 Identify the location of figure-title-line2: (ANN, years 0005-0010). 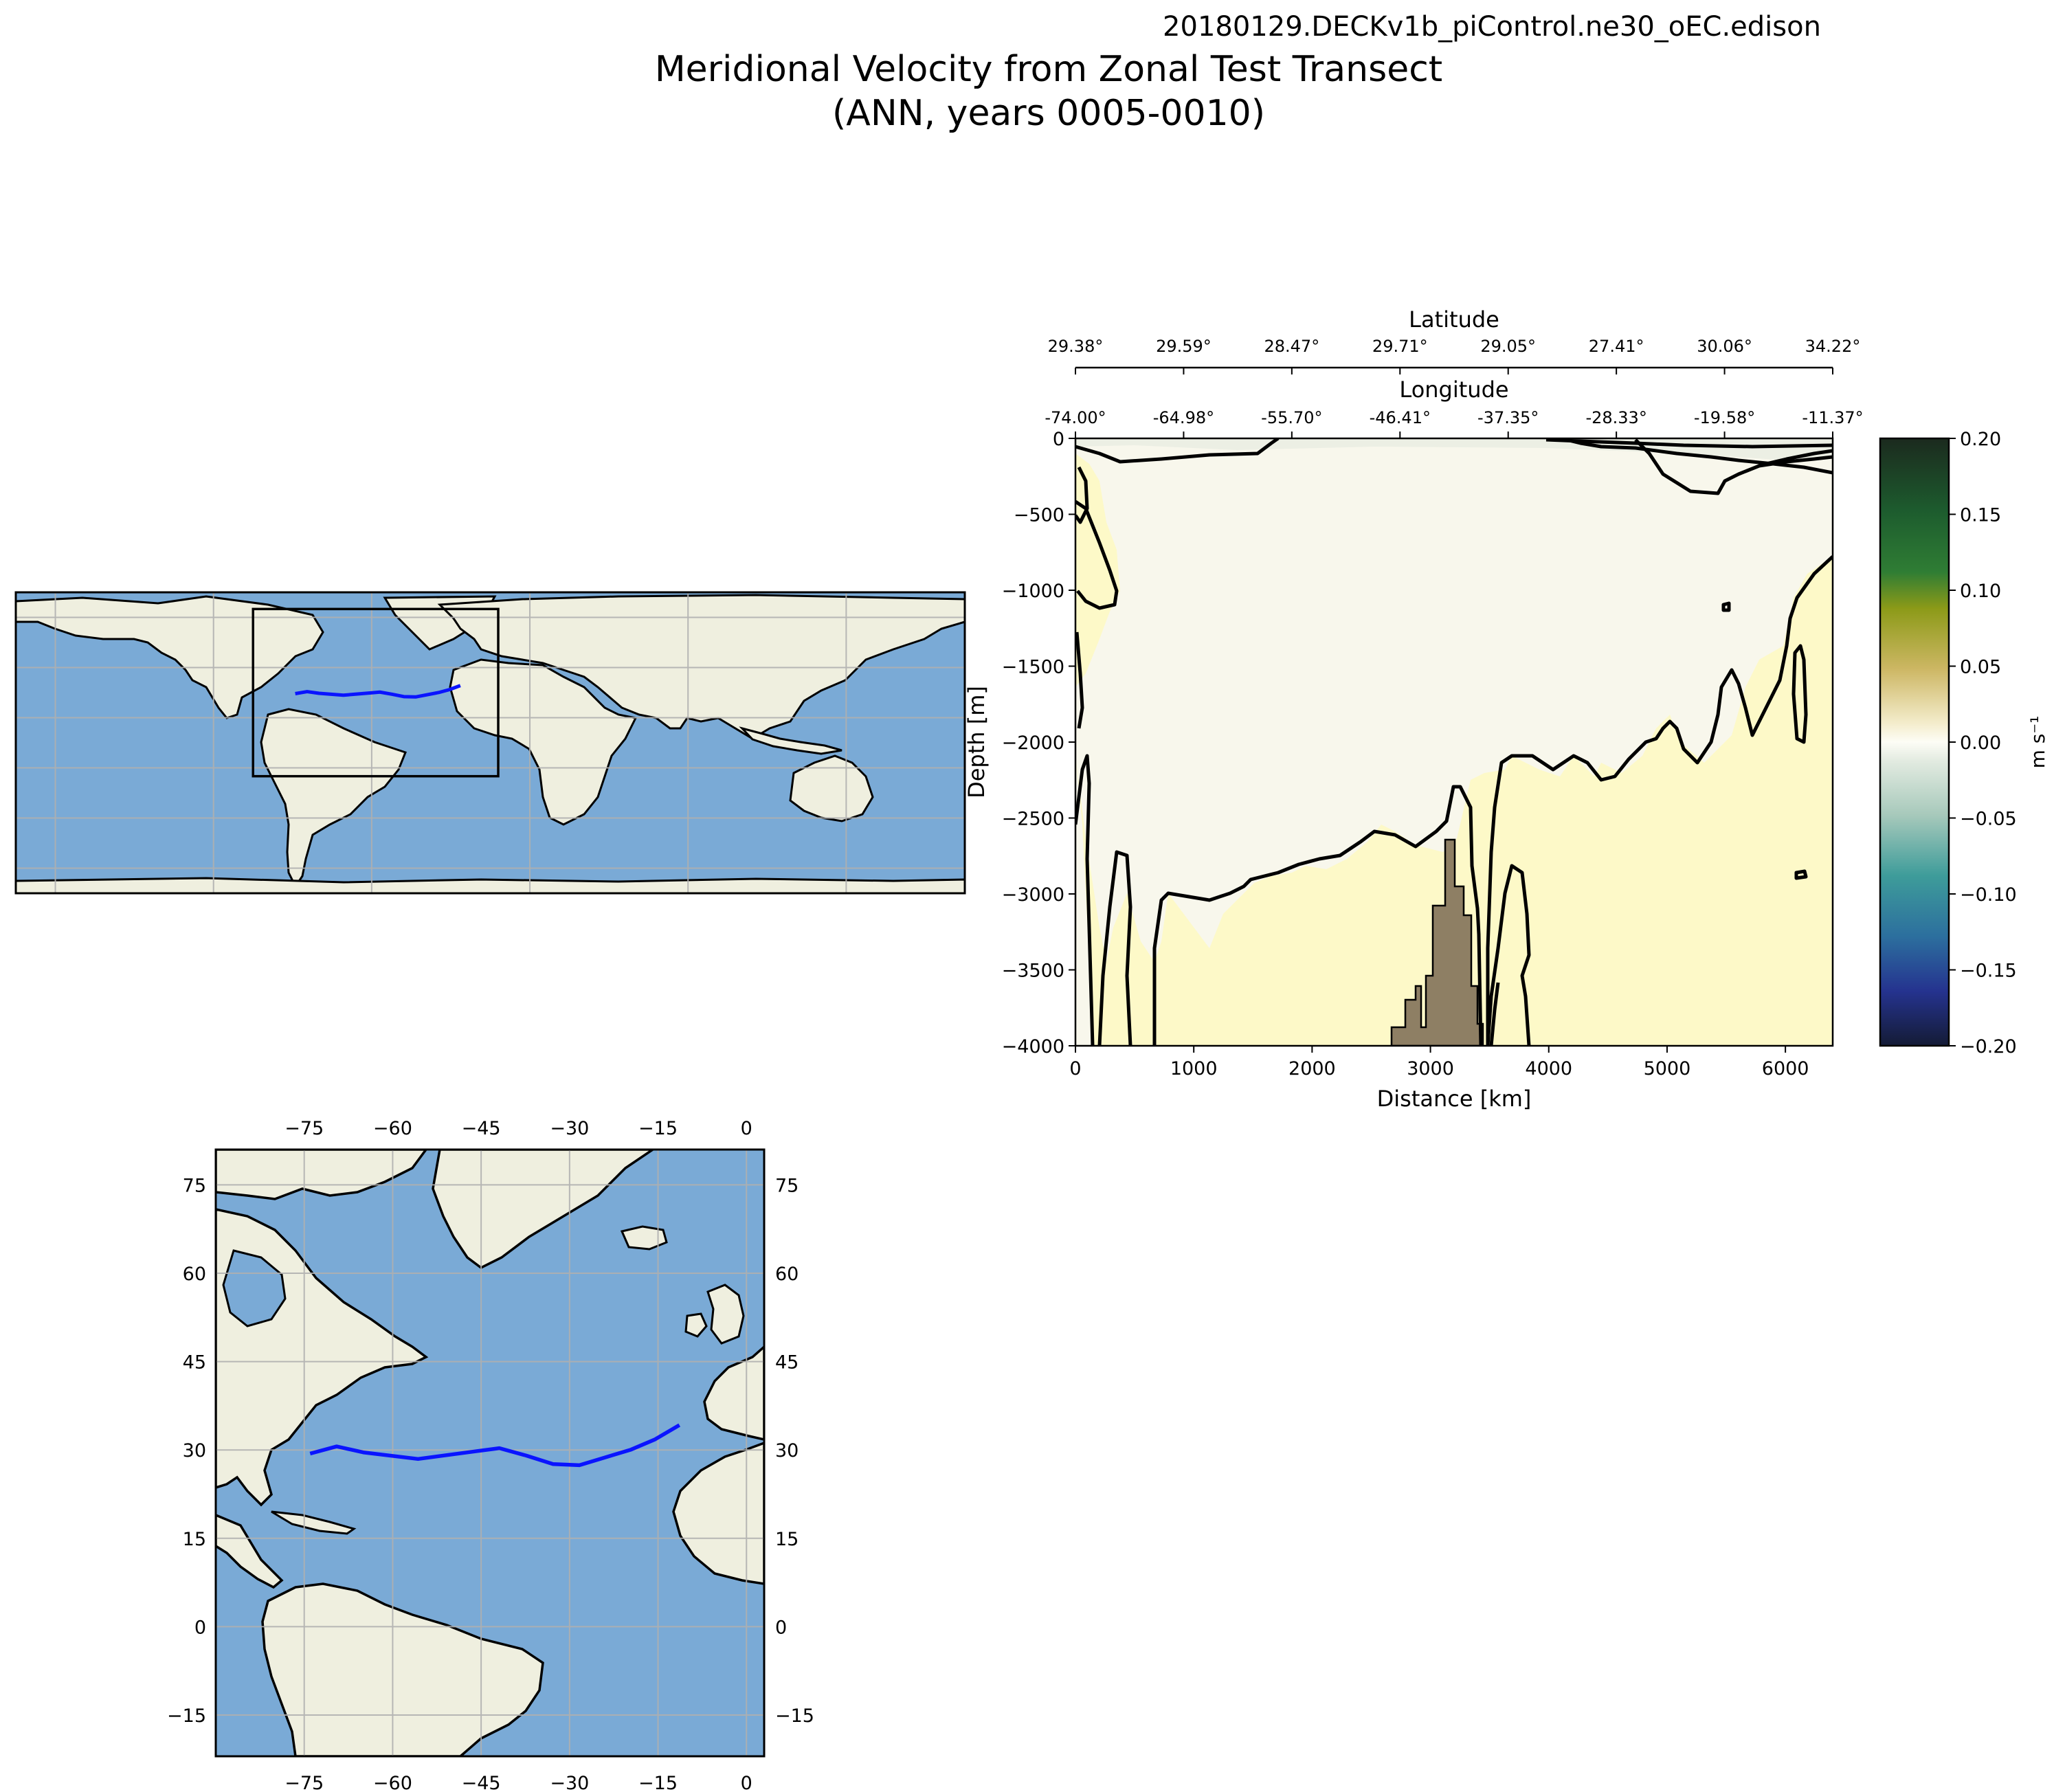
(1048, 113).